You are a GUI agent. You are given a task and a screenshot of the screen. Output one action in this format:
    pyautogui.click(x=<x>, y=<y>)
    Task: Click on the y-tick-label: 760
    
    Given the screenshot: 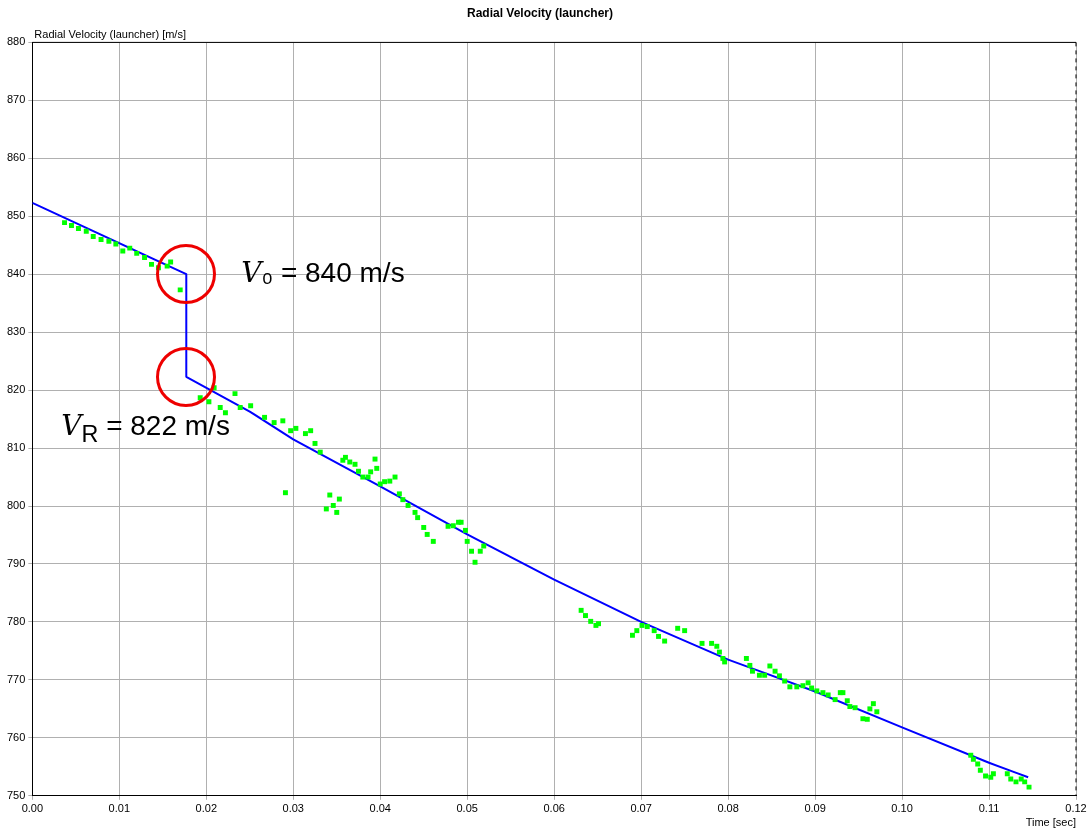 What is the action you would take?
    pyautogui.click(x=16, y=736)
    